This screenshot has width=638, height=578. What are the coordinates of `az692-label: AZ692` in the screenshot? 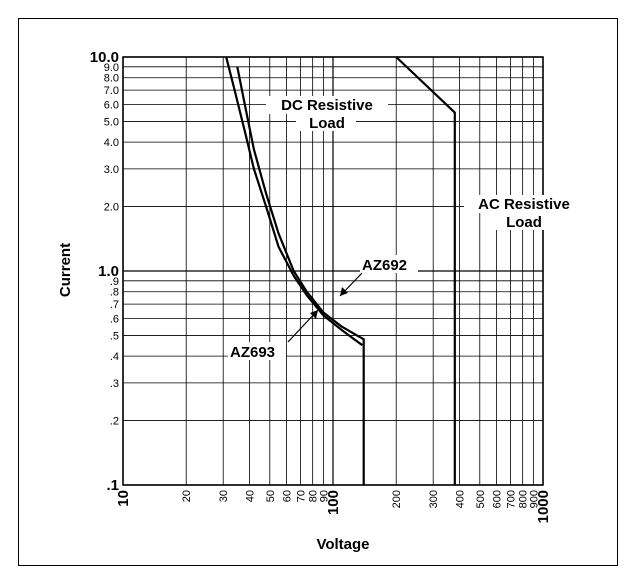 It's located at (384, 265).